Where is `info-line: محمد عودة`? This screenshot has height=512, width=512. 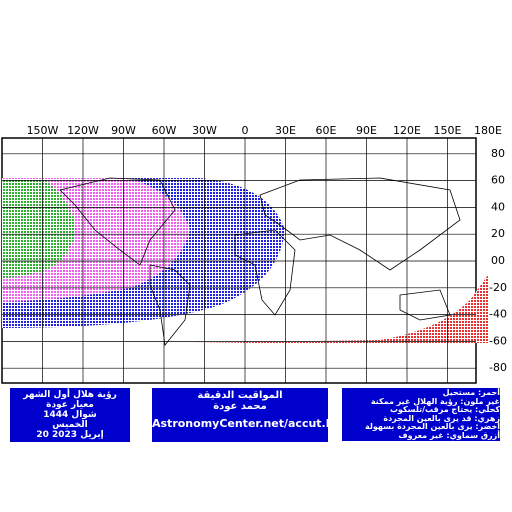
info-line: محمد عودة is located at coordinates (240, 406).